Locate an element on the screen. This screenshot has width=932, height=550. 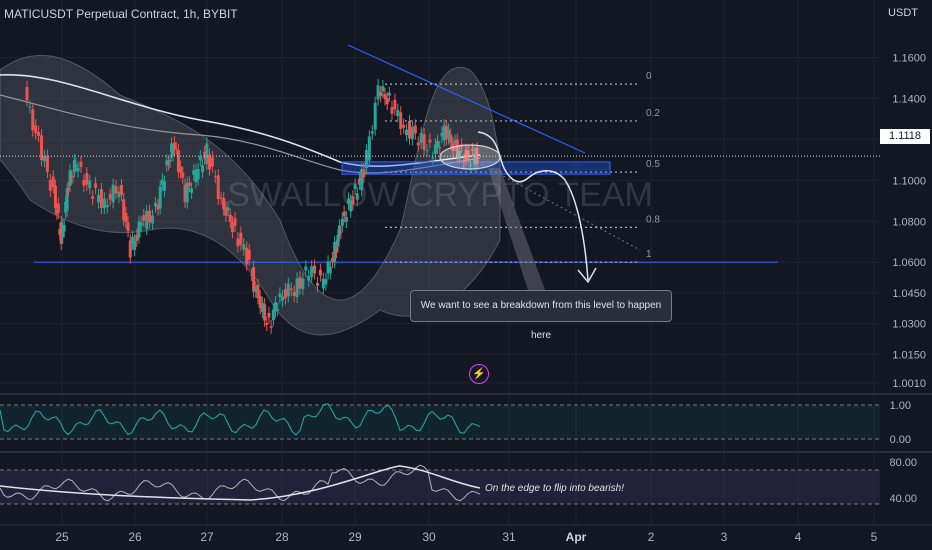
chart-title: MATICUSDT Perpetual Contract, 1h, BYBIT is located at coordinates (121, 14).